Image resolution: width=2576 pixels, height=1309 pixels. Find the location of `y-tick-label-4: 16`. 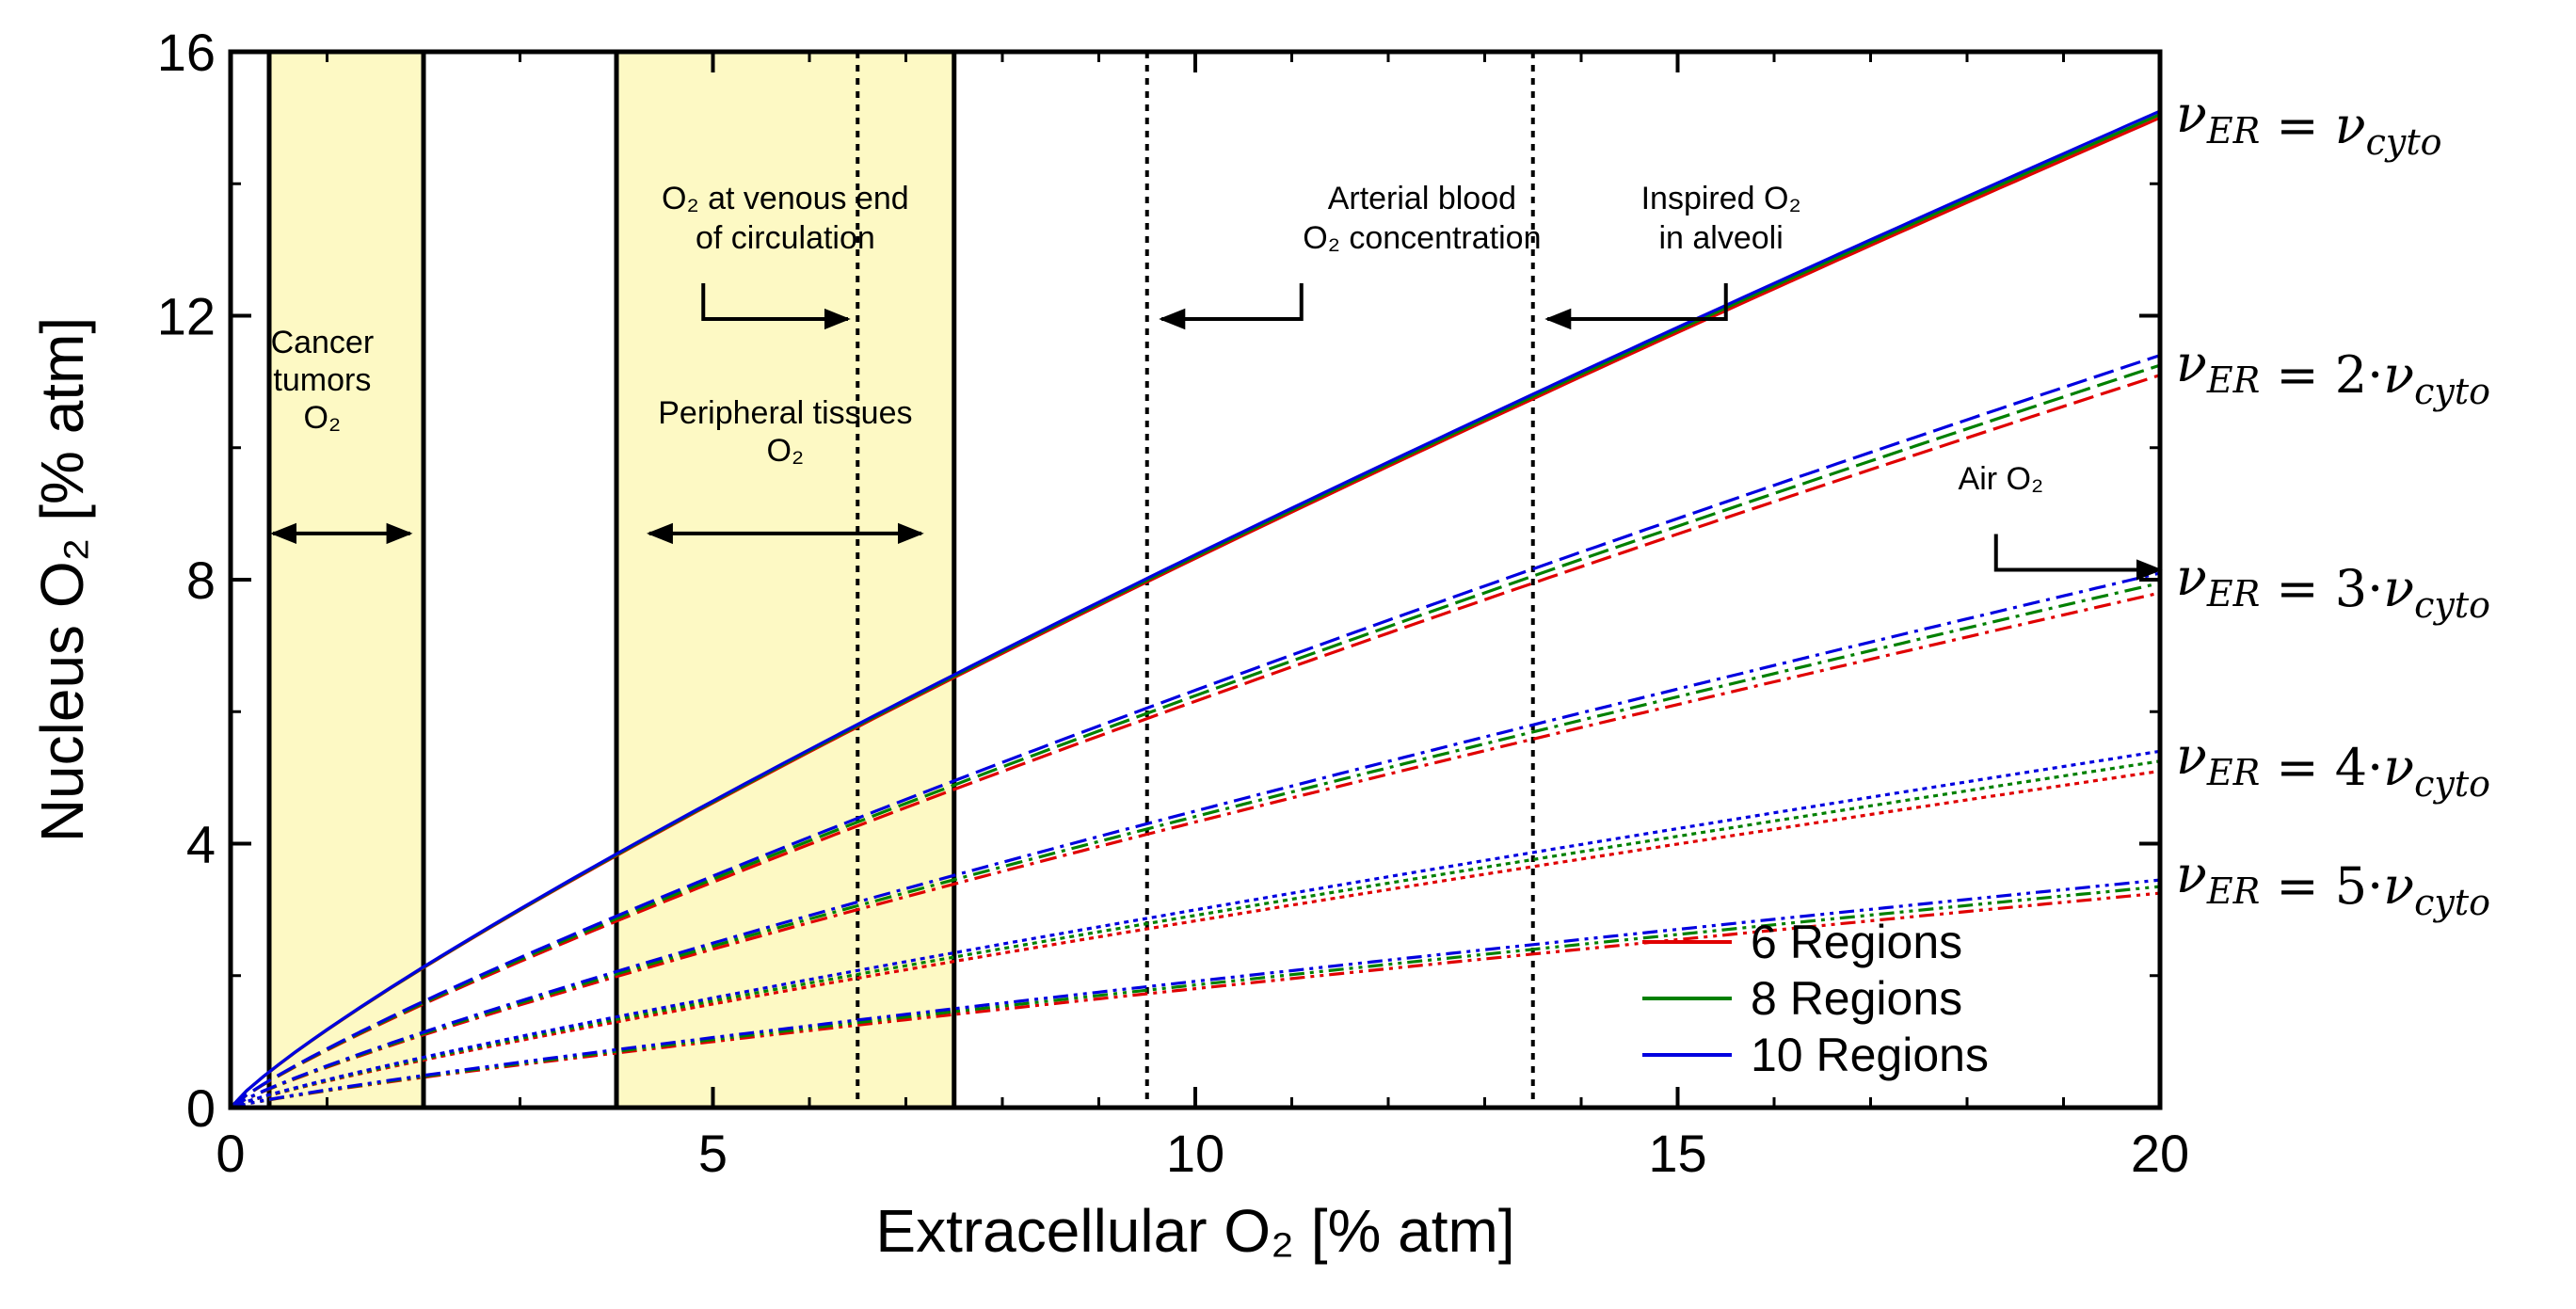

y-tick-label-4: 16 is located at coordinates (186, 52).